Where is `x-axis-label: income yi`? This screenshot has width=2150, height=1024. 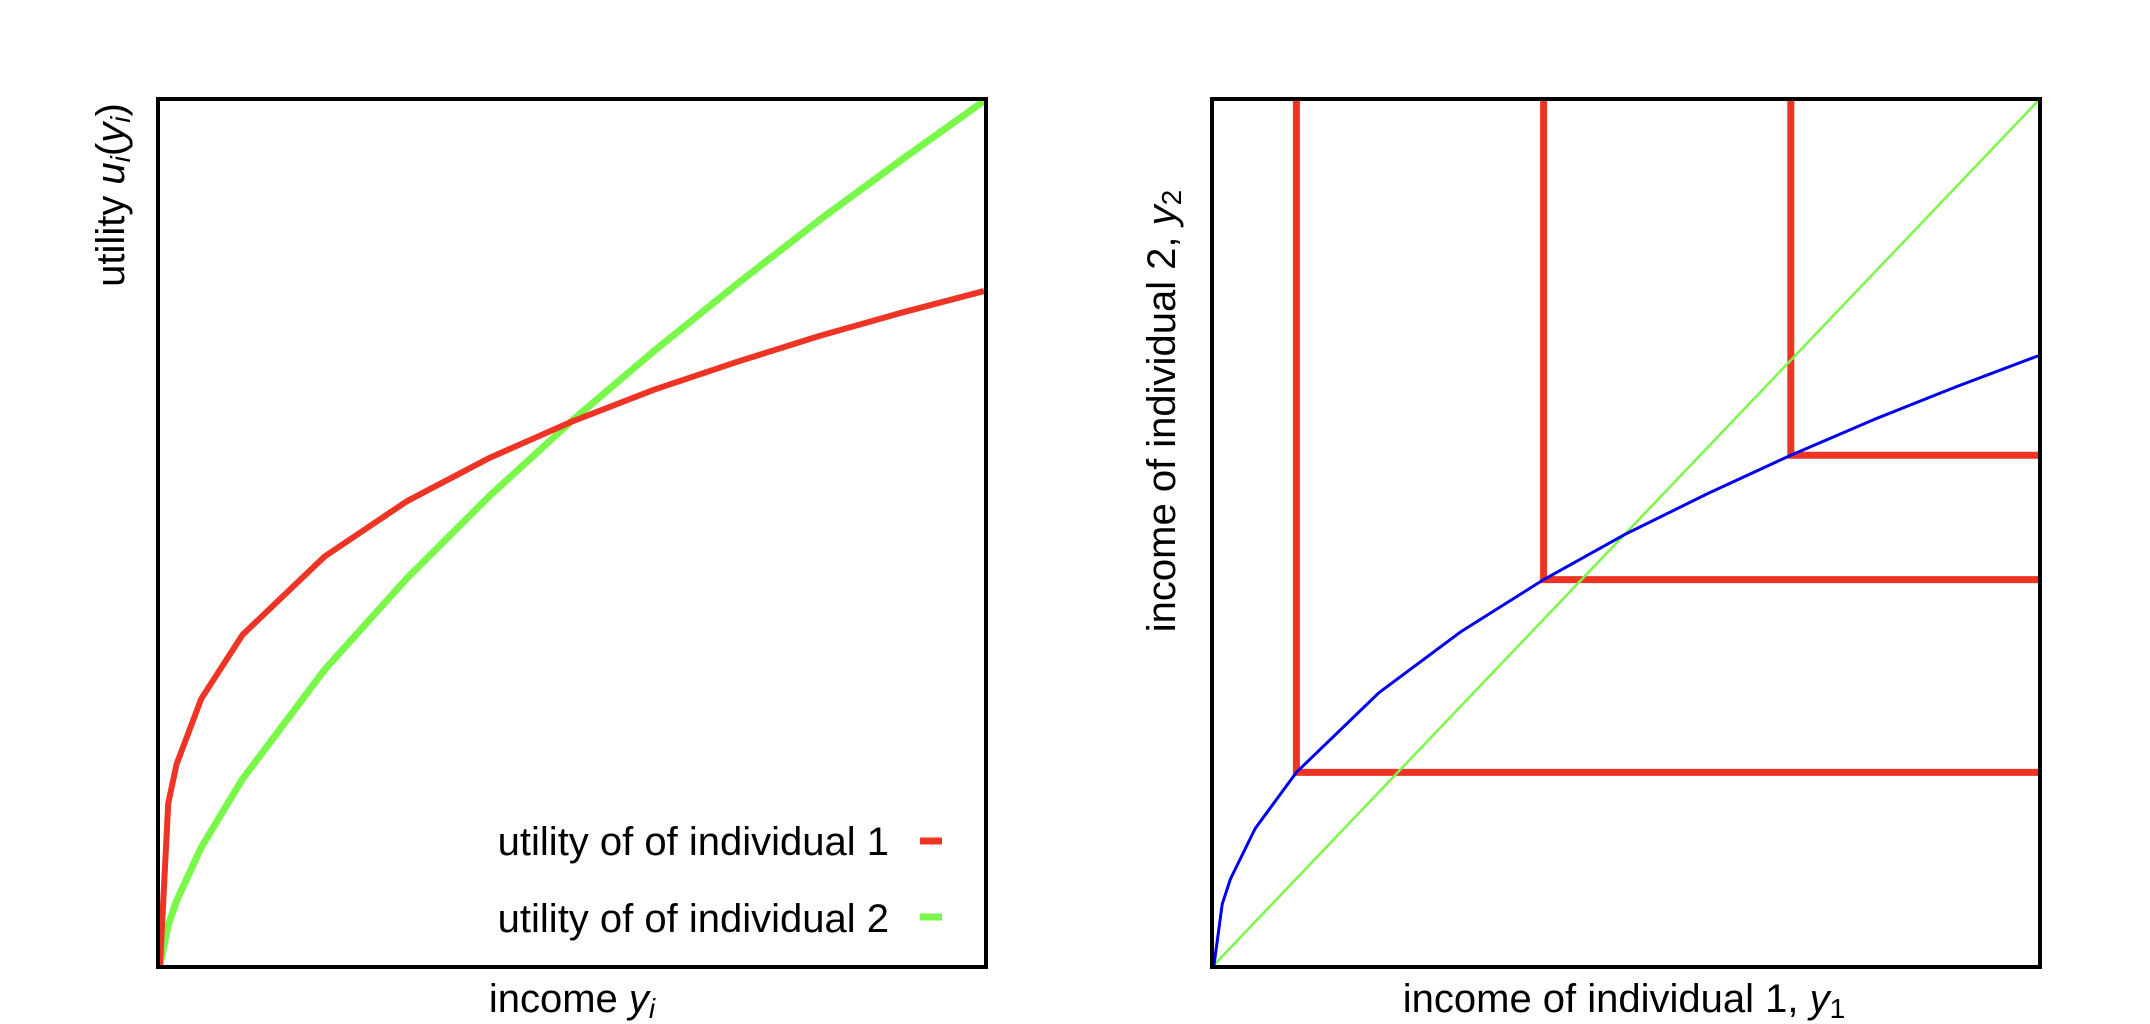
x-axis-label: income yi is located at coordinates (572, 1000).